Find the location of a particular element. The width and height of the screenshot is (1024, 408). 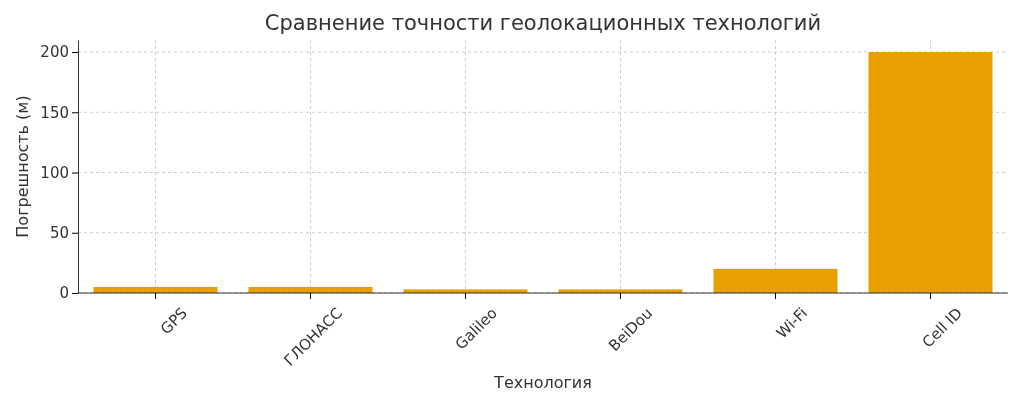

y-tick-label: 150 is located at coordinates (54, 112).